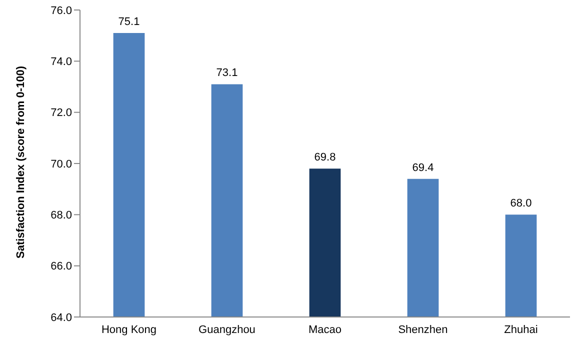 This screenshot has height=357, width=578. What do you see at coordinates (325, 330) in the screenshot?
I see `x-tick-label: Macao` at bounding box center [325, 330].